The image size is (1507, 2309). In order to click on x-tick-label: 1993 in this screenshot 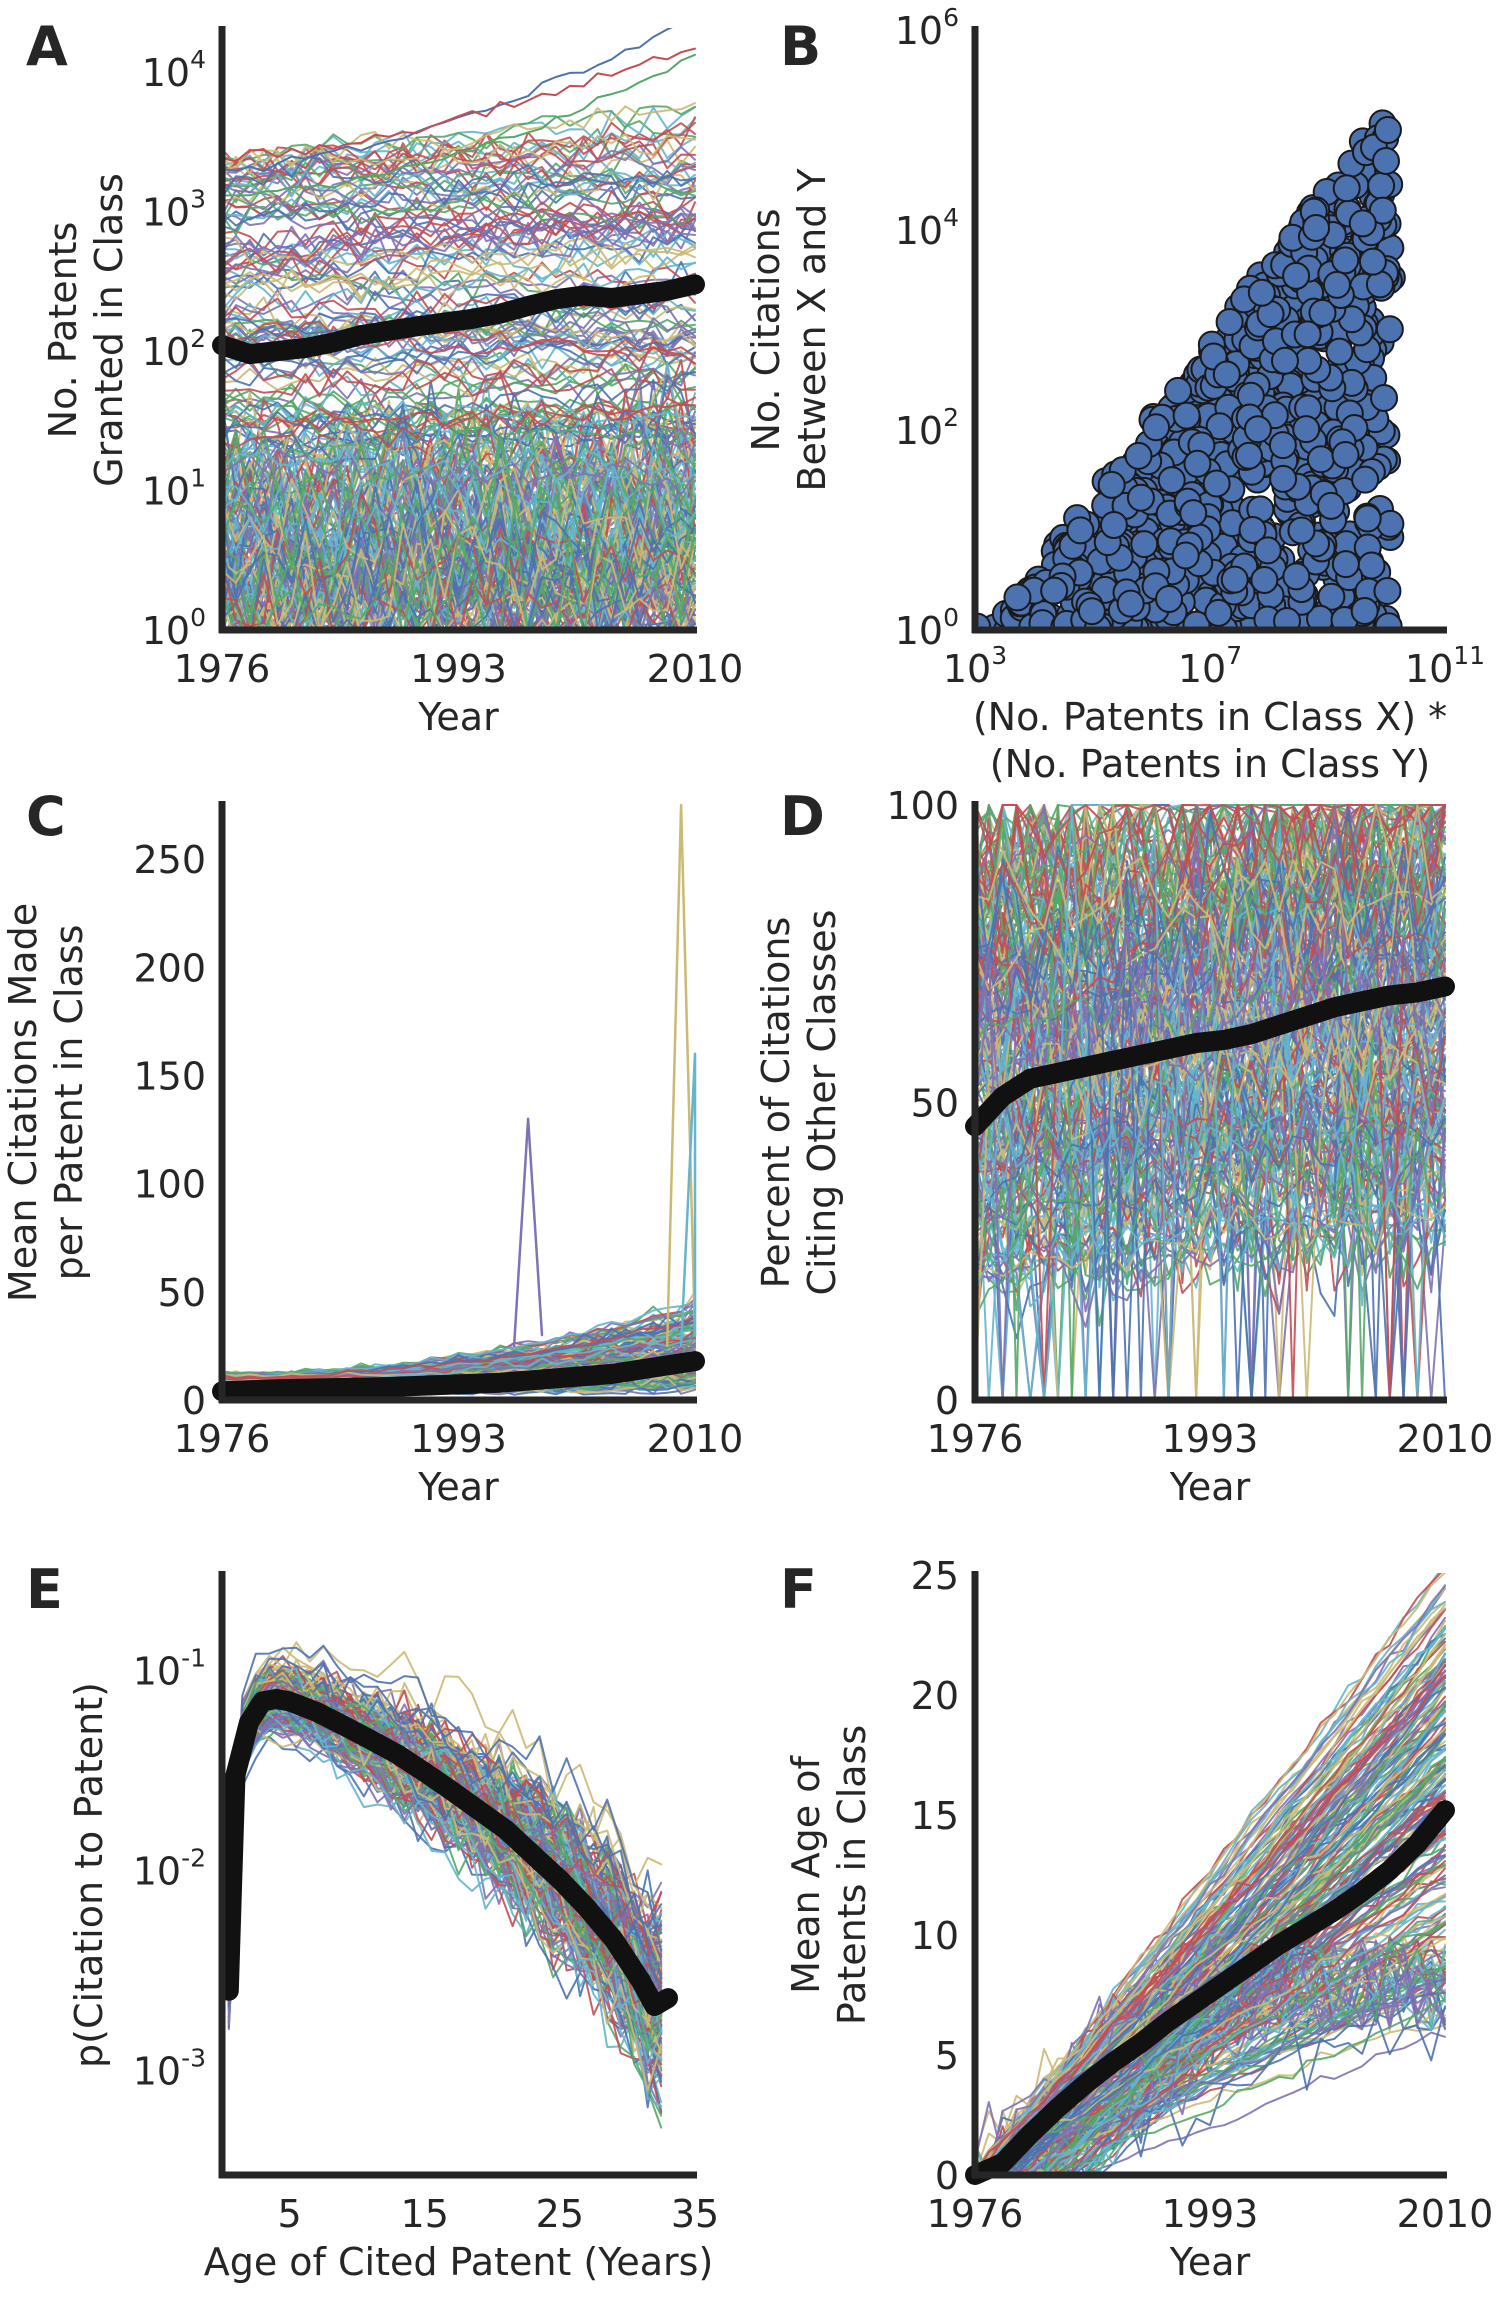, I will do `click(458, 669)`.